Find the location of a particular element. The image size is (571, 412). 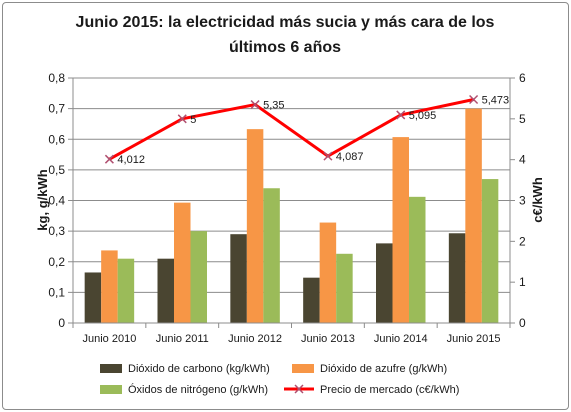

line-data-label: 4,087 is located at coordinates (350, 157).